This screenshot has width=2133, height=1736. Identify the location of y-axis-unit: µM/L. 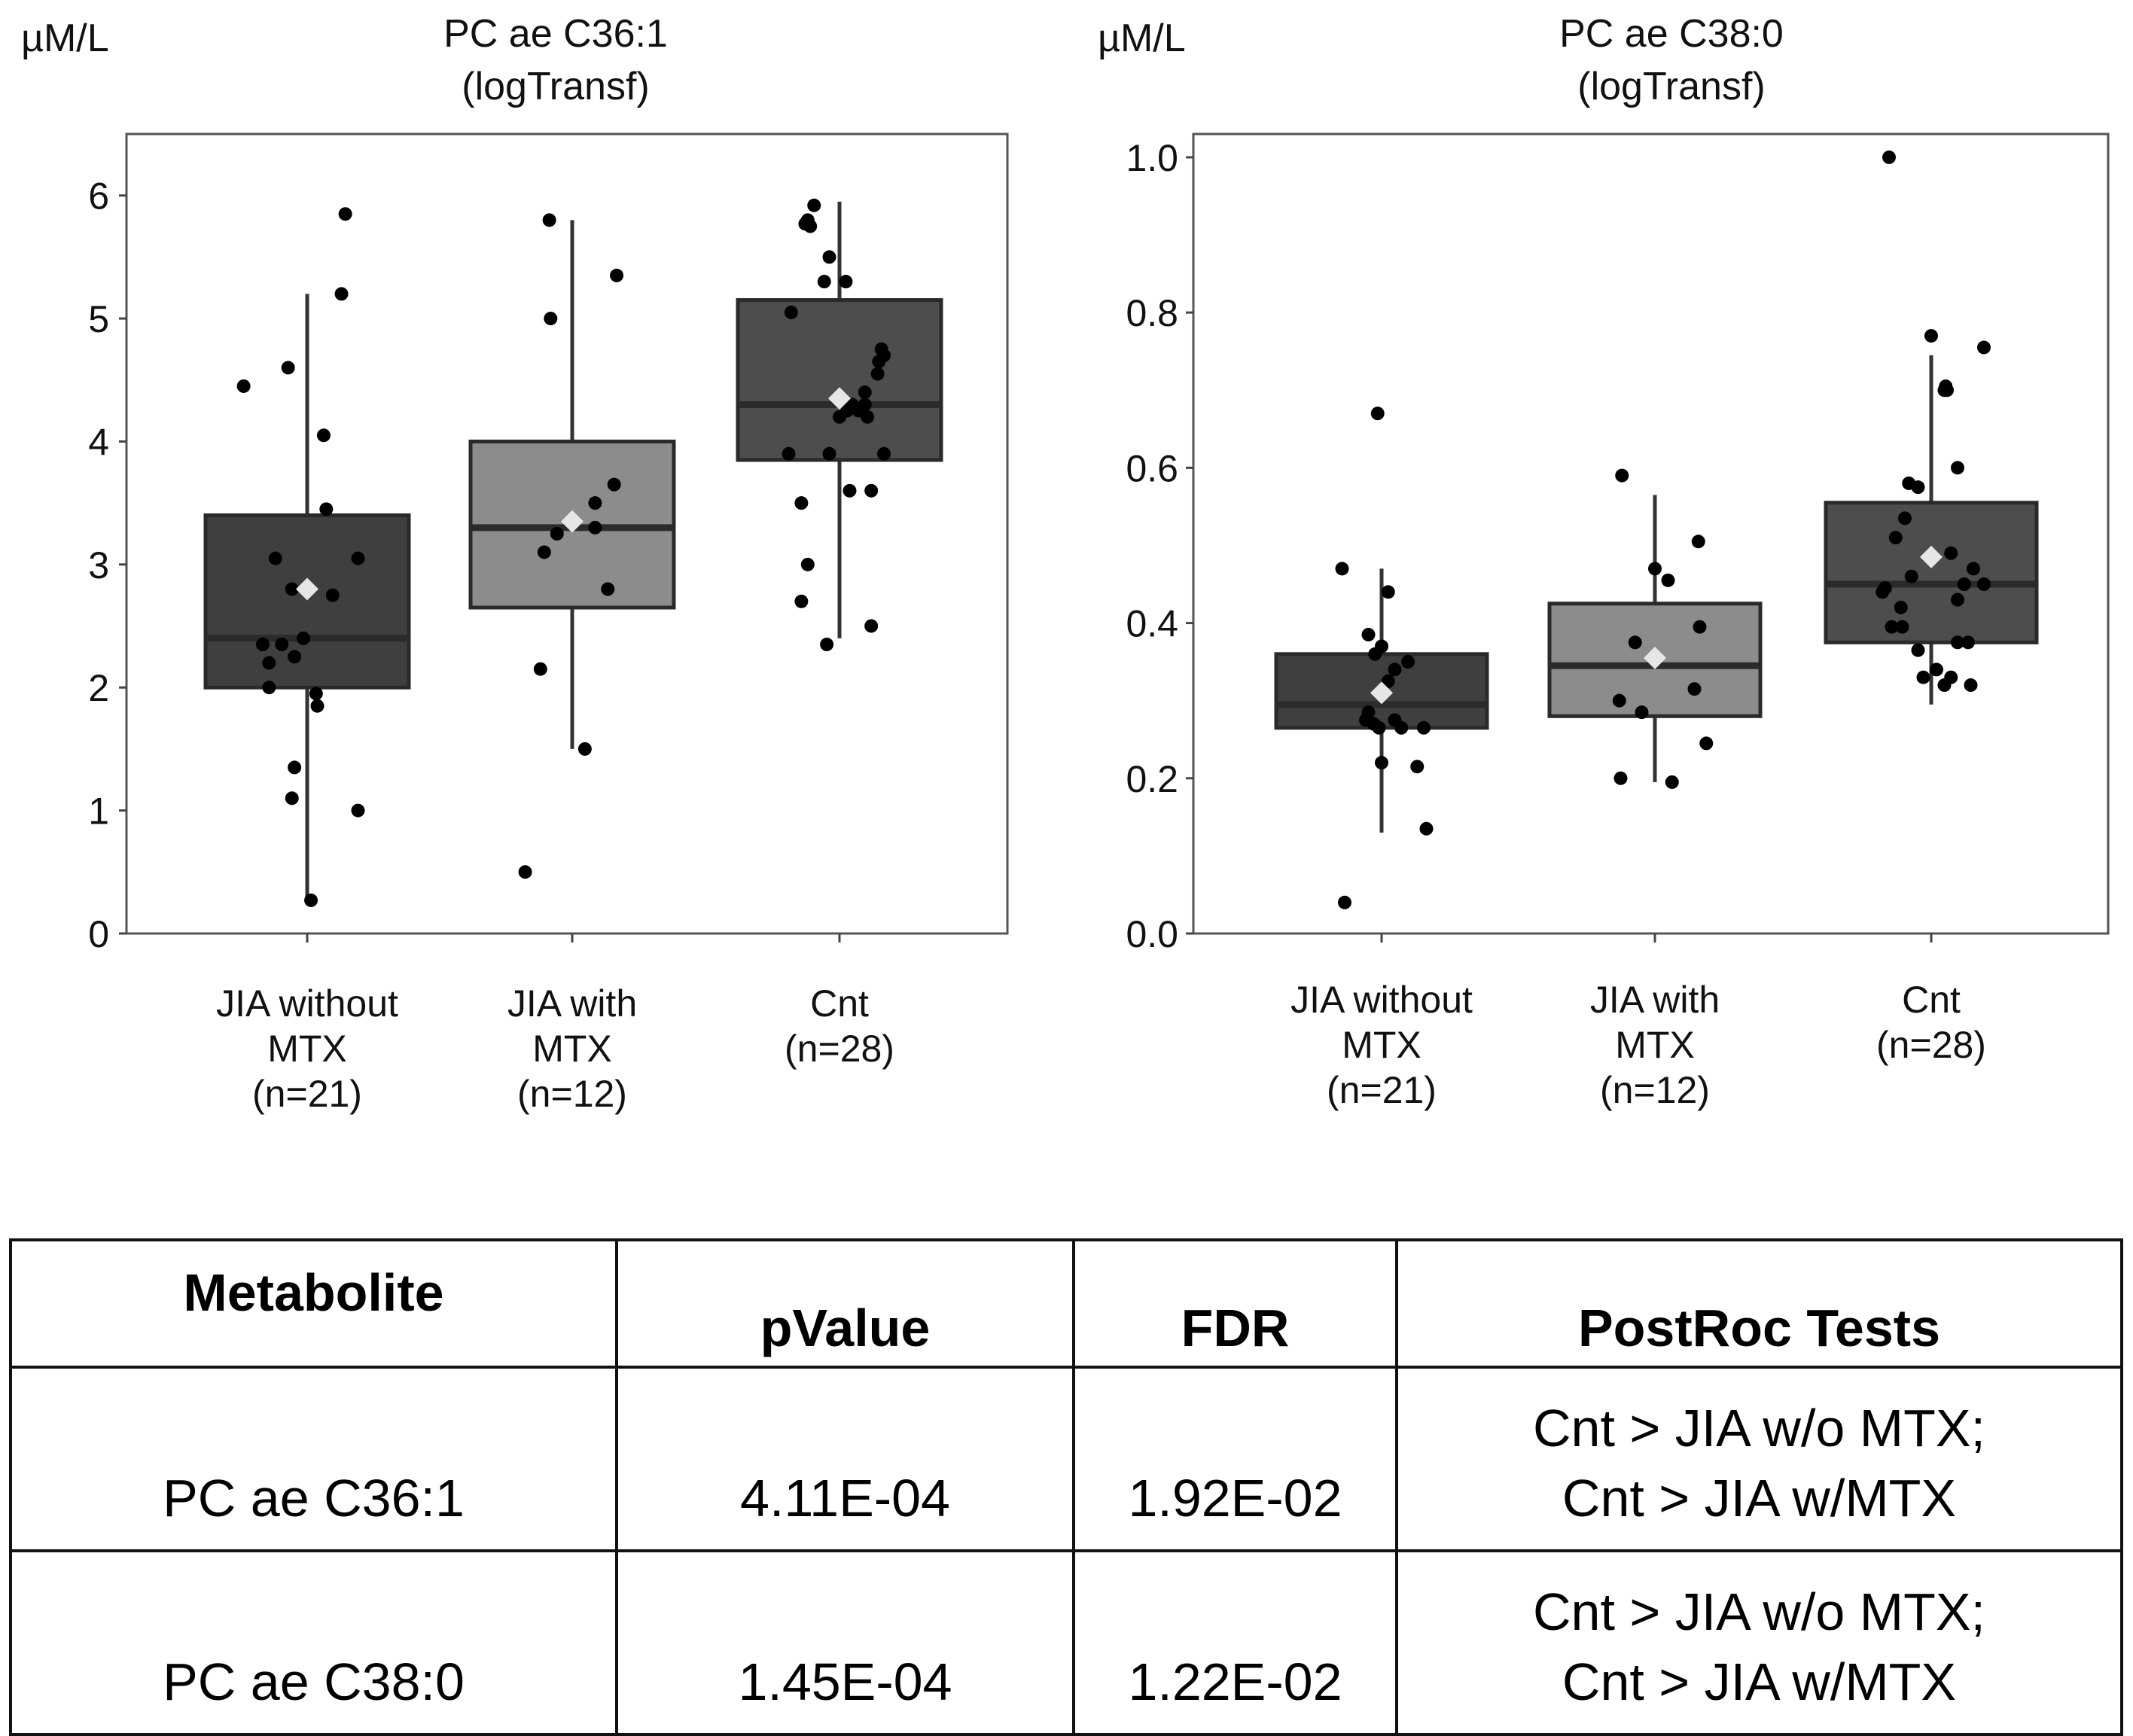
(1142, 38).